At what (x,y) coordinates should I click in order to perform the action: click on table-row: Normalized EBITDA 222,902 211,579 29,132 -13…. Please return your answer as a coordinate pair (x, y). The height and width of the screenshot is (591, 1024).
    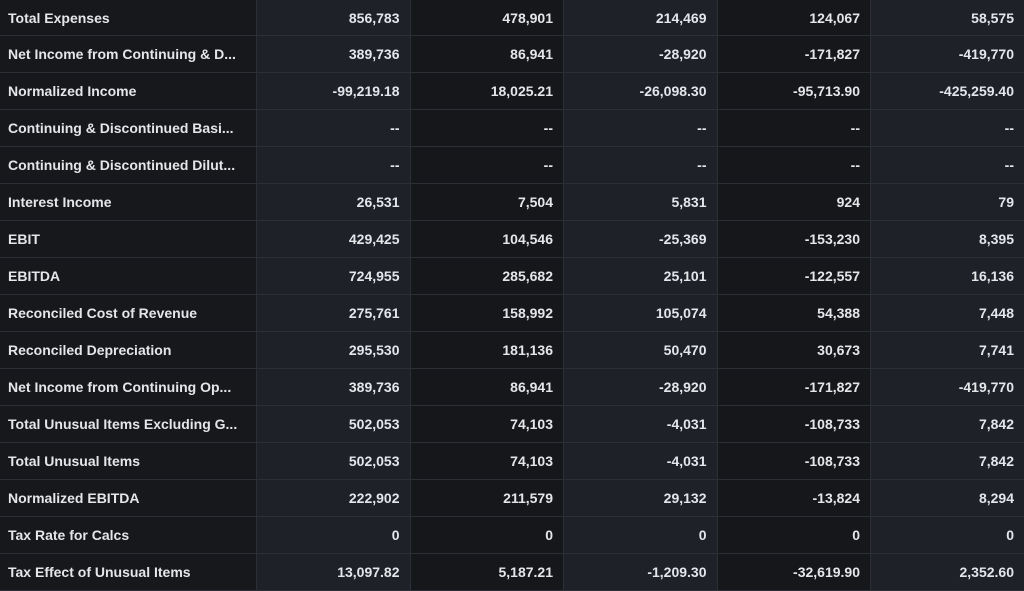
    Looking at the image, I should click on (512, 498).